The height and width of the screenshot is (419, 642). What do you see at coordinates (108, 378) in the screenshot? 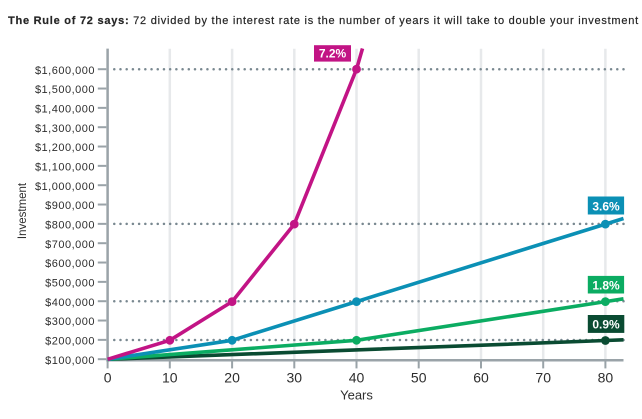
I see `svg-text: 0` at bounding box center [108, 378].